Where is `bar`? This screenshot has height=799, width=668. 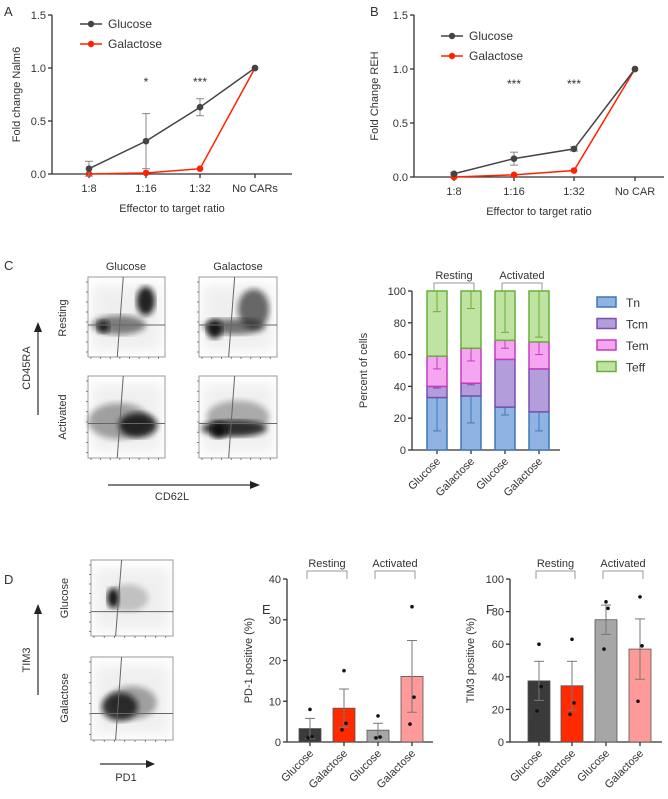
bar is located at coordinates (606, 681).